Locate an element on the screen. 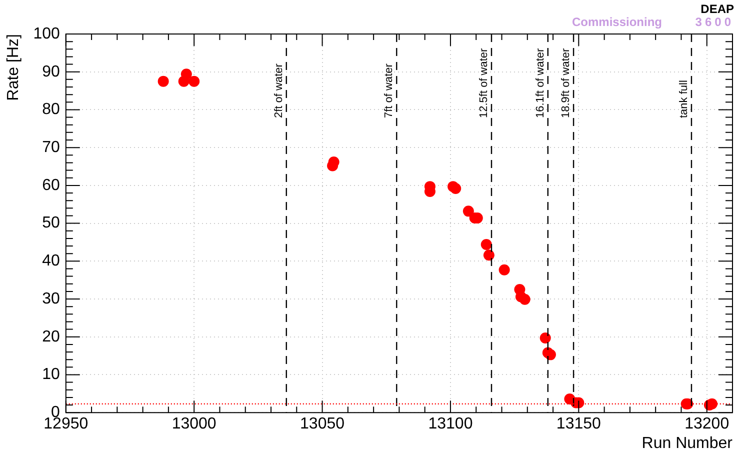 The image size is (738, 457). y-tick-label: 10 is located at coordinates (51, 375).